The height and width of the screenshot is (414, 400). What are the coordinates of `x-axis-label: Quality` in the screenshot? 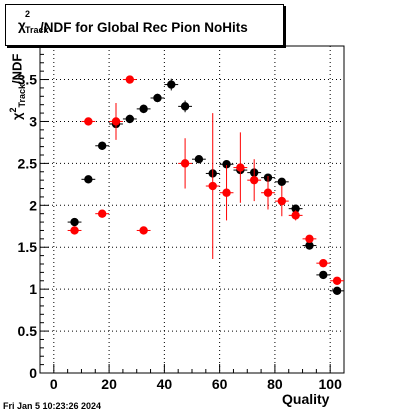 It's located at (306, 399).